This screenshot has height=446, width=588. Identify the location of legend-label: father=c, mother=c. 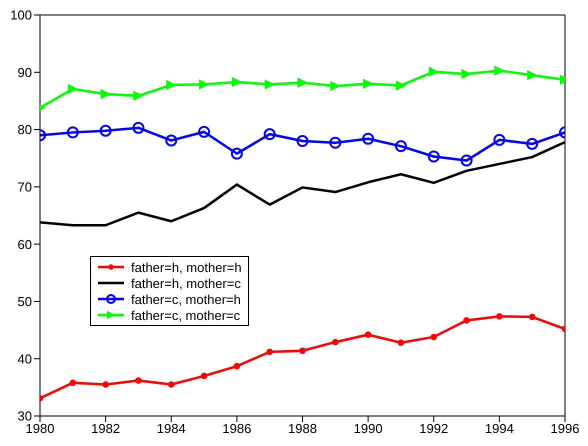
(185, 315).